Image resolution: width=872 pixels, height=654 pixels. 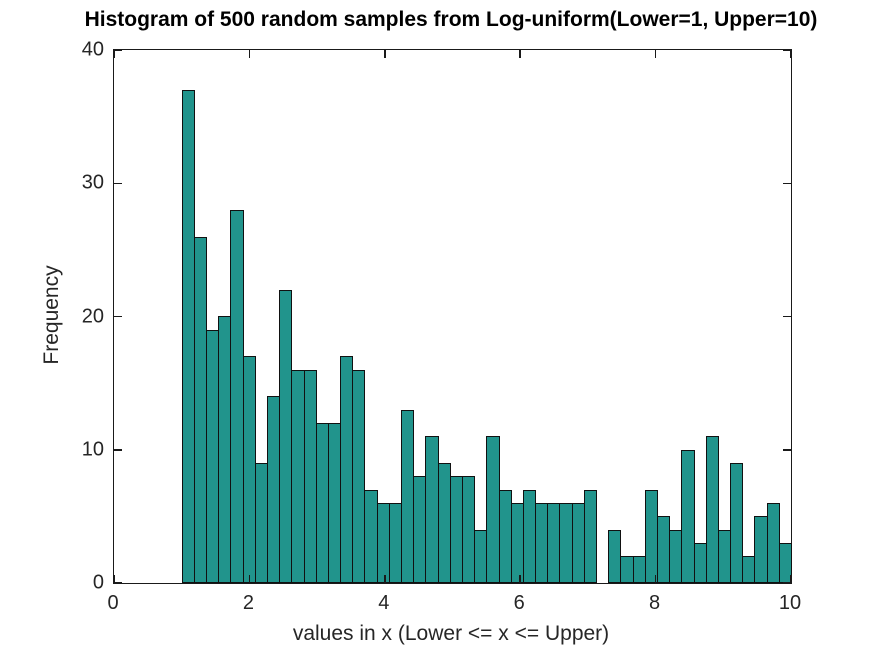 What do you see at coordinates (92, 182) in the screenshot?
I see `y-tick-label: 30` at bounding box center [92, 182].